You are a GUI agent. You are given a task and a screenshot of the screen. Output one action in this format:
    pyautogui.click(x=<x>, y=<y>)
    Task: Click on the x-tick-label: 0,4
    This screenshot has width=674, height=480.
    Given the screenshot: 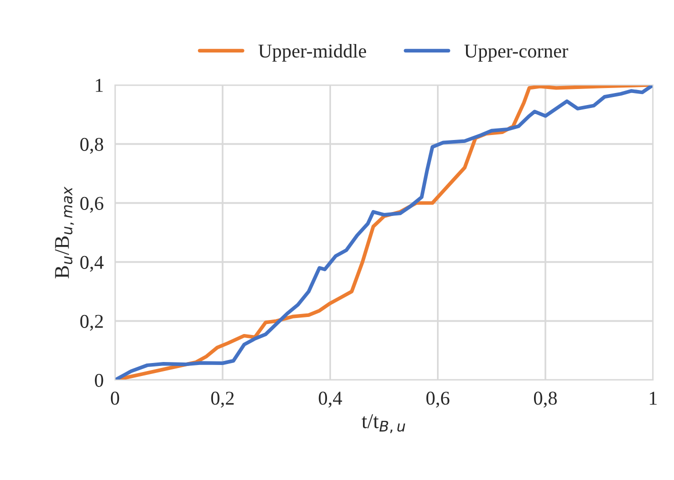 What is the action you would take?
    pyautogui.click(x=330, y=400)
    